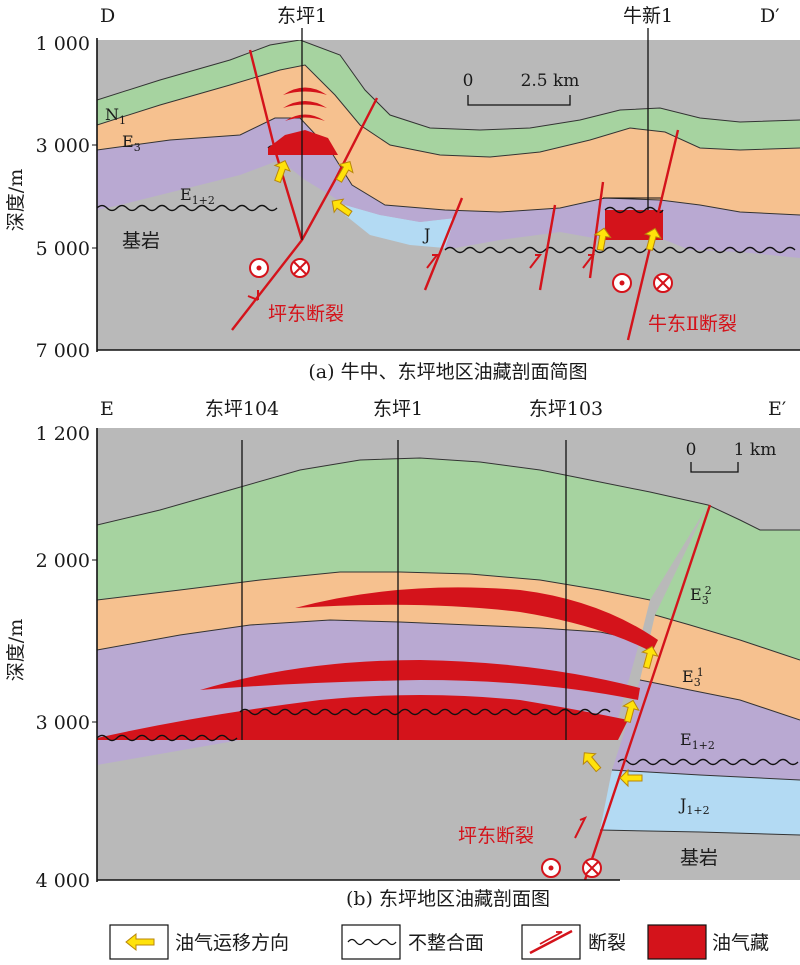 Image resolution: width=800 pixels, height=965 pixels. I want to click on depth-tick: 1 000, so click(63, 44).